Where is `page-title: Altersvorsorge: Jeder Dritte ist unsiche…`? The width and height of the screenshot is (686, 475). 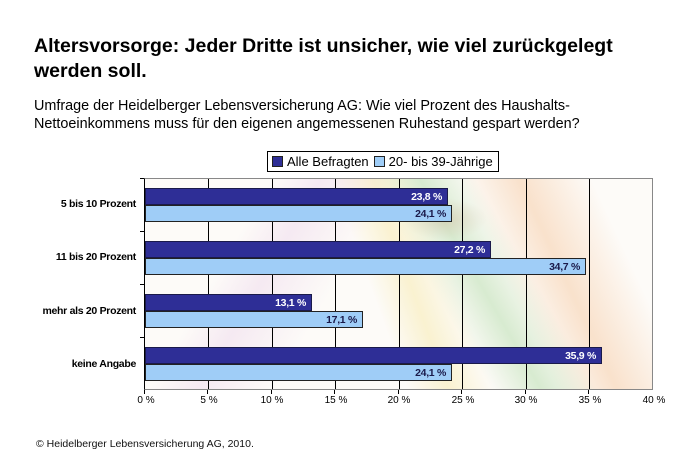
page-title: Altersvorsorge: Jeder Dritte ist unsiche… is located at coordinates (323, 58).